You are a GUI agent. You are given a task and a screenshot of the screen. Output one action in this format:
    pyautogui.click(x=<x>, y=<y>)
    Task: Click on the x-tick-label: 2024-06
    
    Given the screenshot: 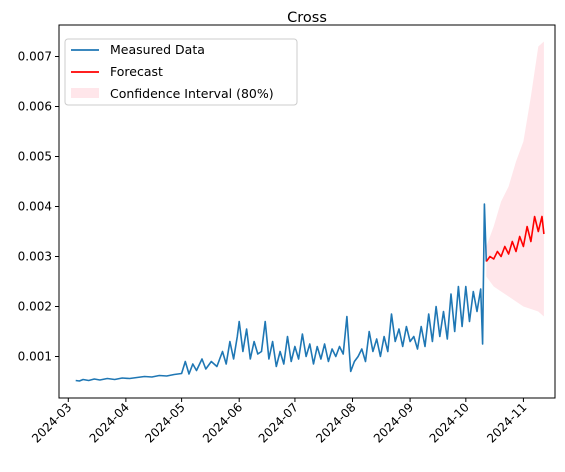 What is the action you would take?
    pyautogui.click(x=222, y=422)
    